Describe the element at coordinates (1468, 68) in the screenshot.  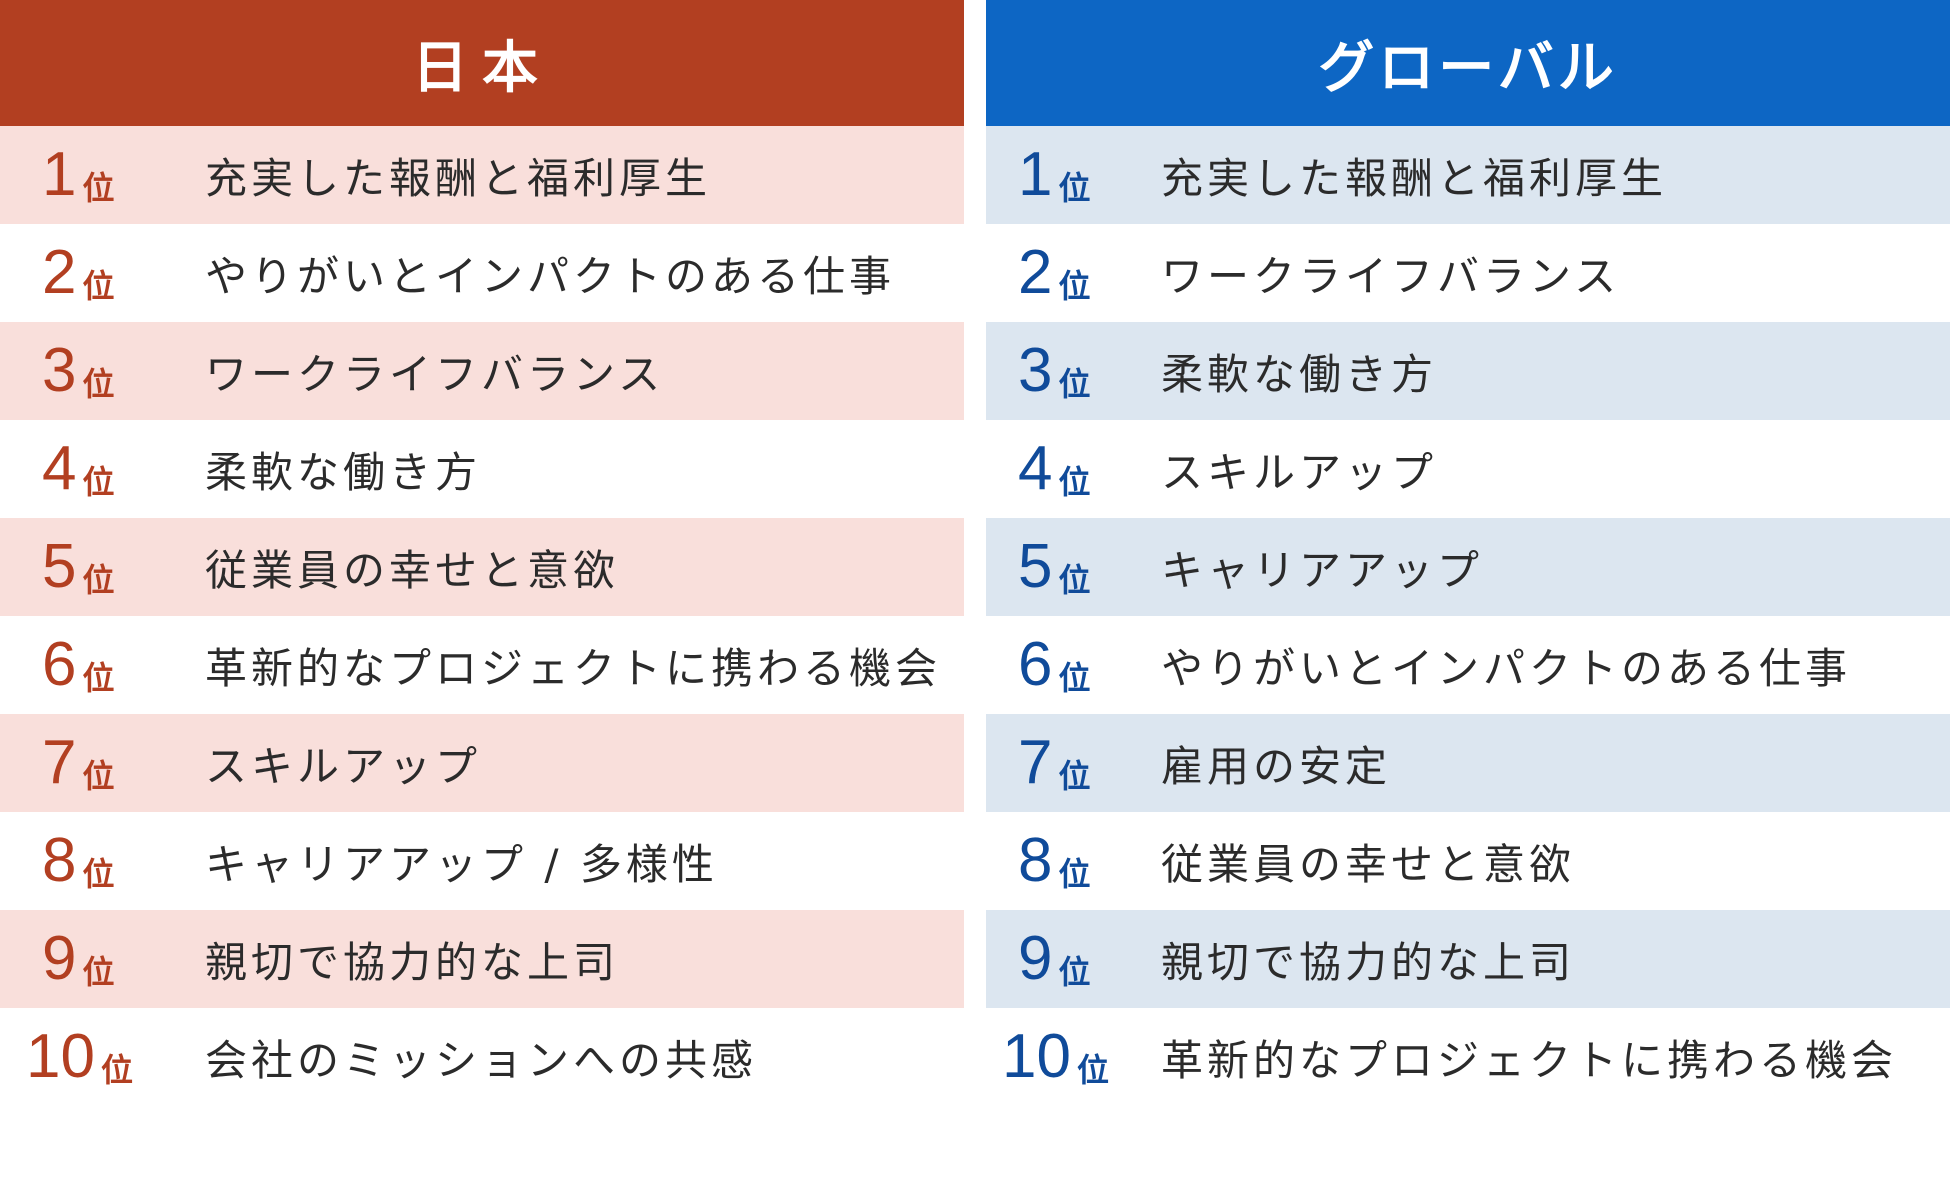
I see `global-title: グローバル` at that location.